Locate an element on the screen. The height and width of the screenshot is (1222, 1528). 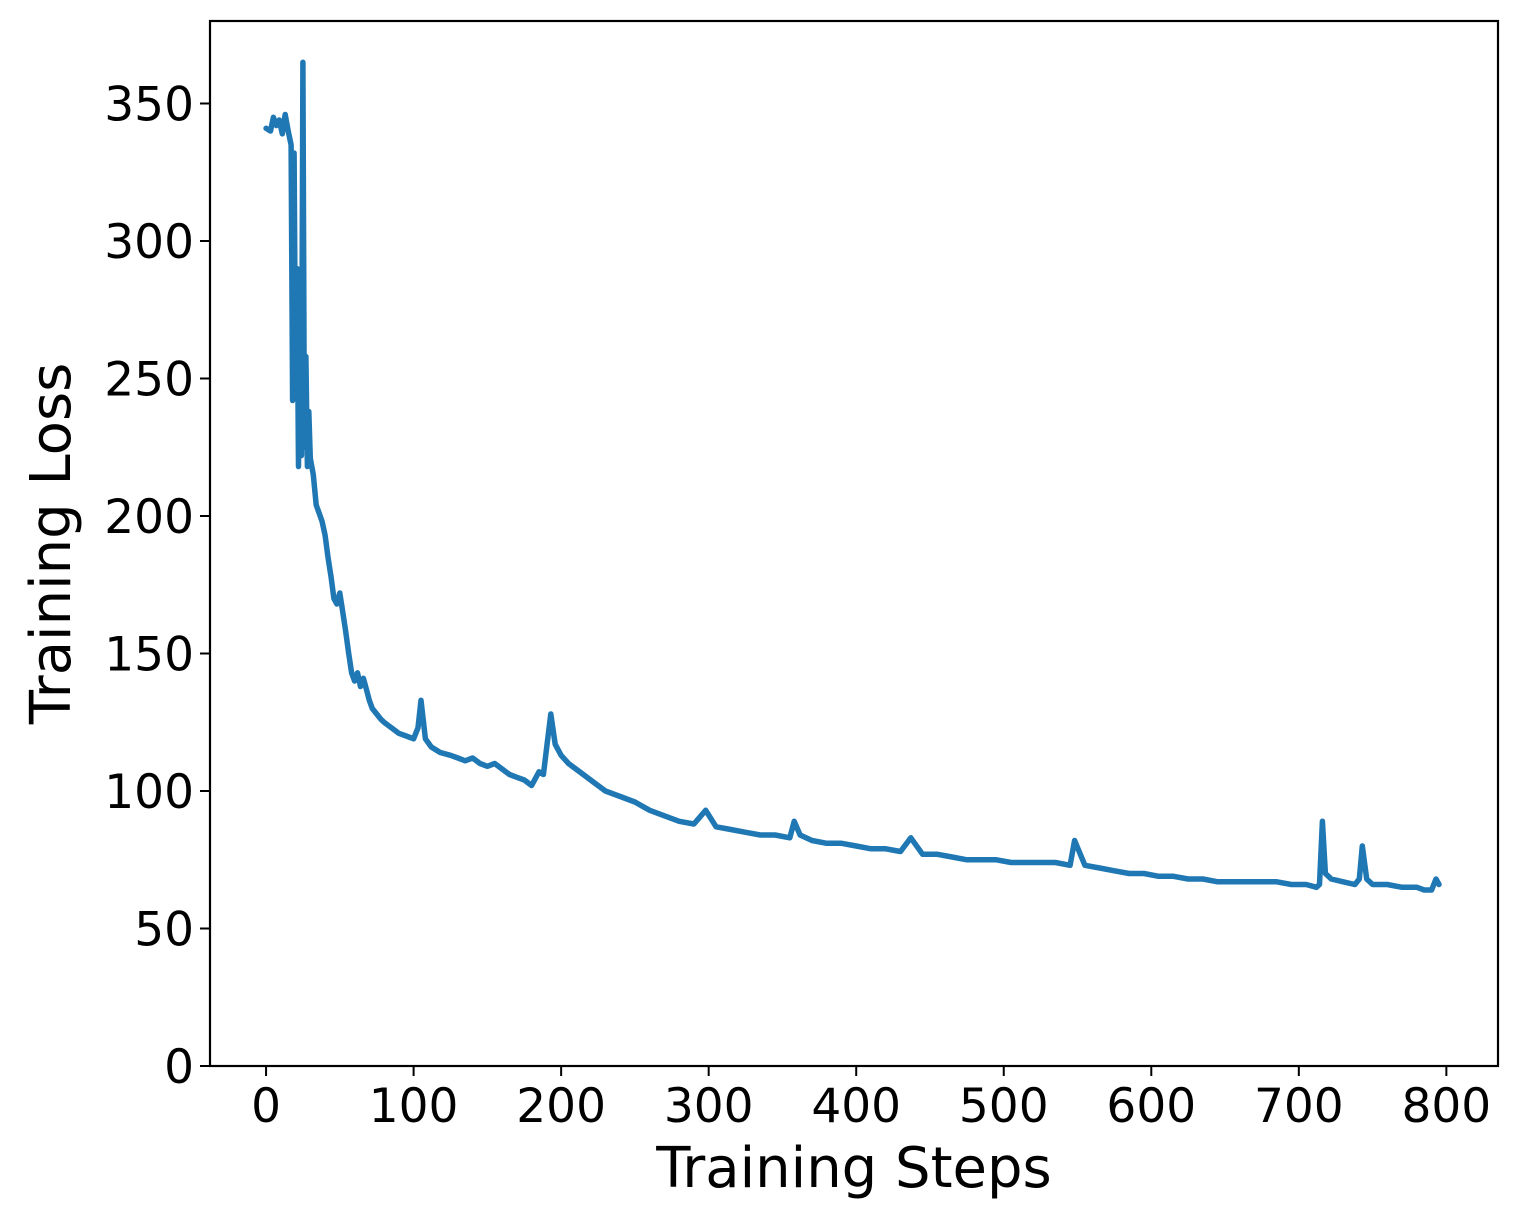
y-axis-ticks: 0 50 100 150 200 250 300 350 is located at coordinates (157, 586).